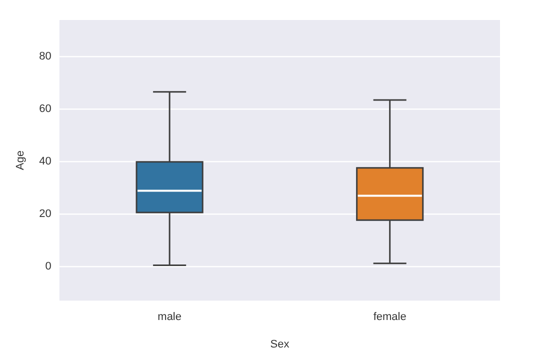  What do you see at coordinates (45, 162) in the screenshot?
I see `y-tick-label: 40` at bounding box center [45, 162].